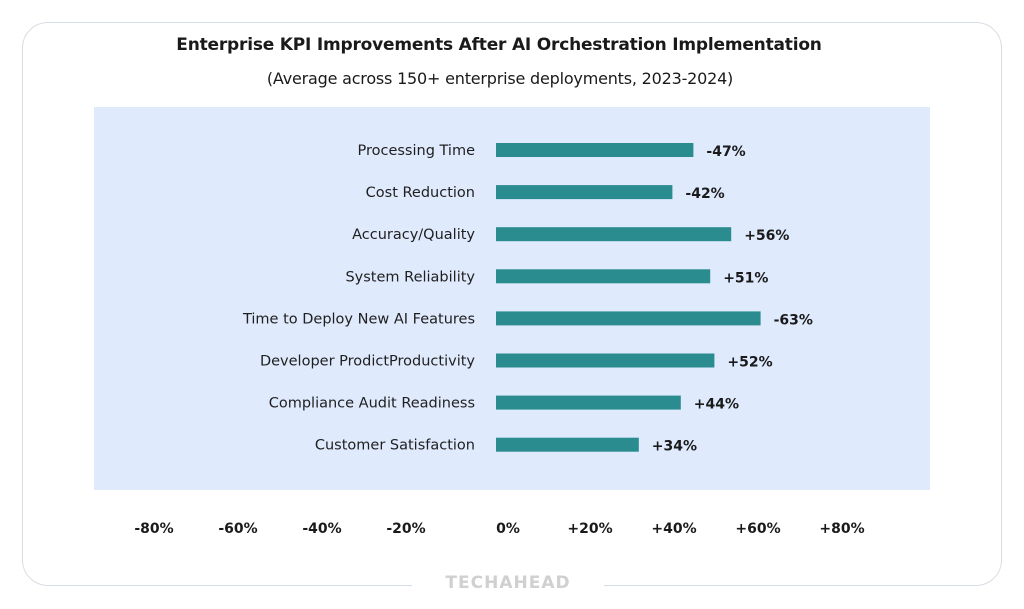  Describe the element at coordinates (420, 193) in the screenshot. I see `category-label: Cost Reduction` at that location.